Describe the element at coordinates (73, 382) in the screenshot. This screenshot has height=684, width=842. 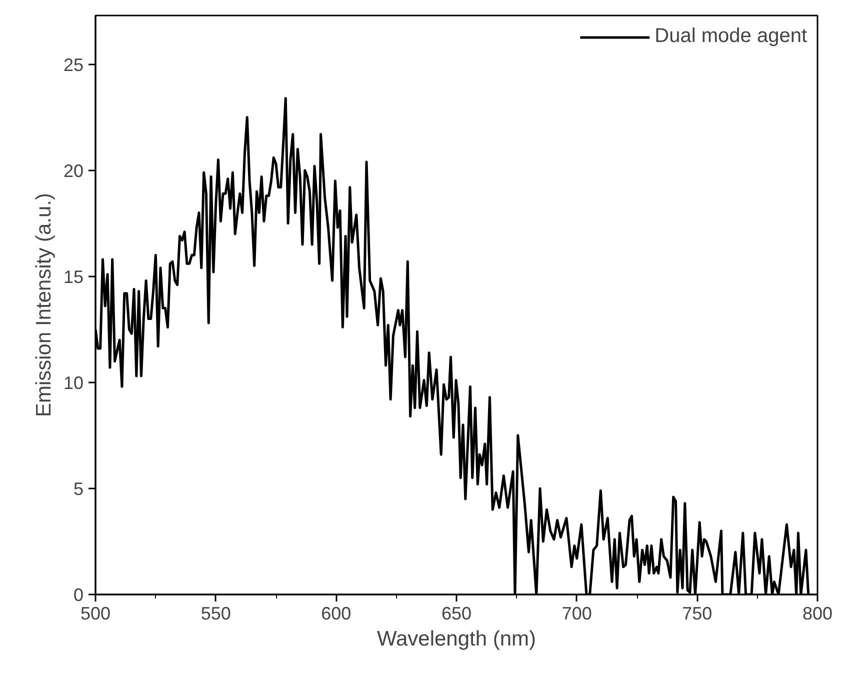
I see `y-tick-label: 10` at that location.